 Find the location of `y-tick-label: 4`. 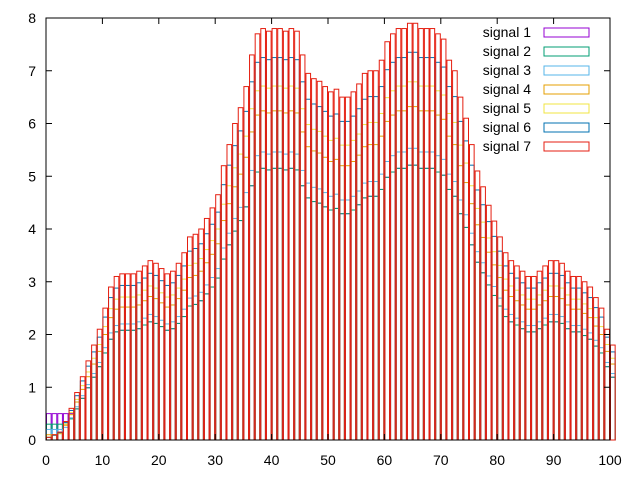

y-tick-label: 4 is located at coordinates (32, 229).